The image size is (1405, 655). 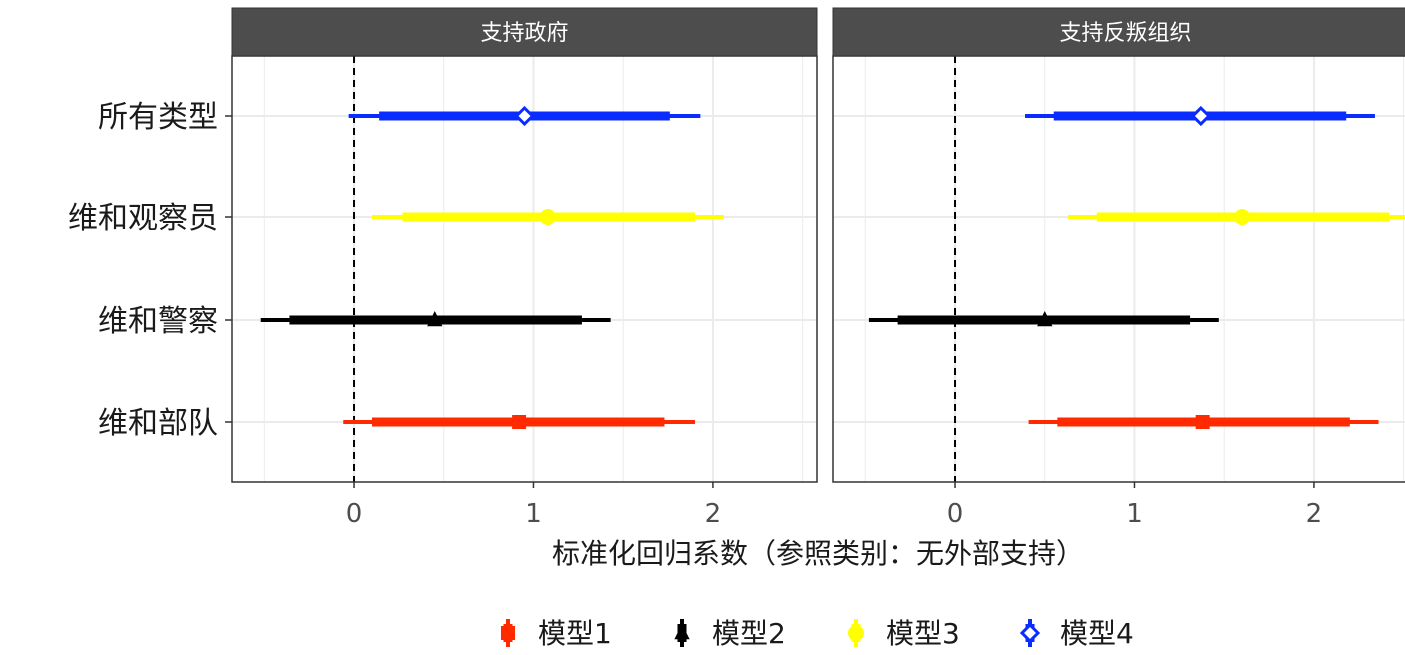 I want to click on legend-label: 模型1, so click(x=575, y=633).